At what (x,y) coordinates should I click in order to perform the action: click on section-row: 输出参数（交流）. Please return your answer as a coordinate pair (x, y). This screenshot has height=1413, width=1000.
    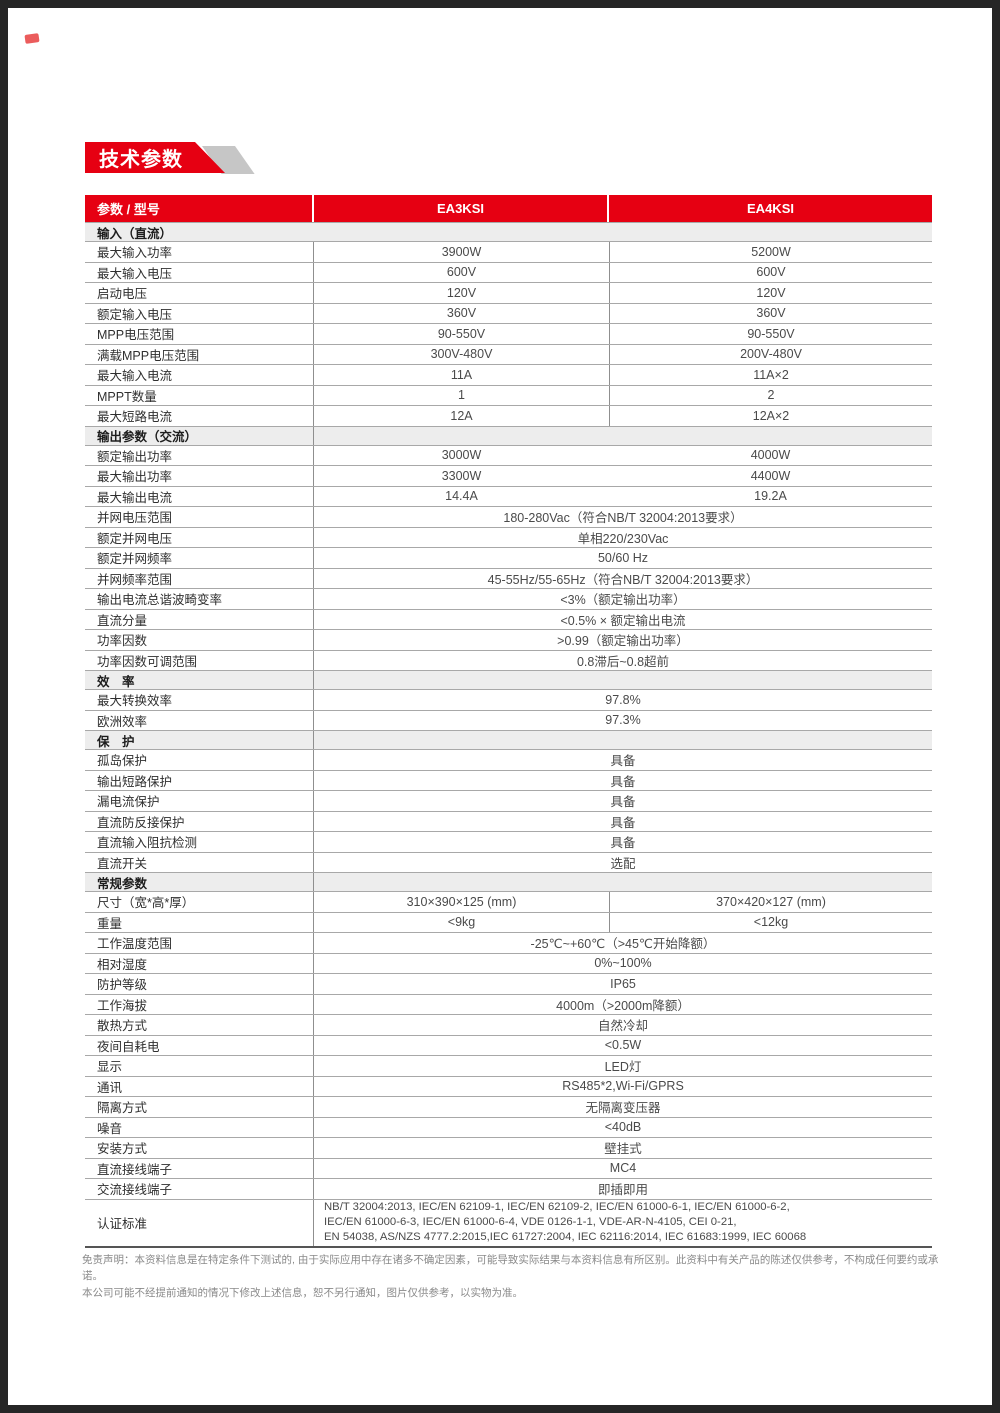
    Looking at the image, I should click on (508, 435).